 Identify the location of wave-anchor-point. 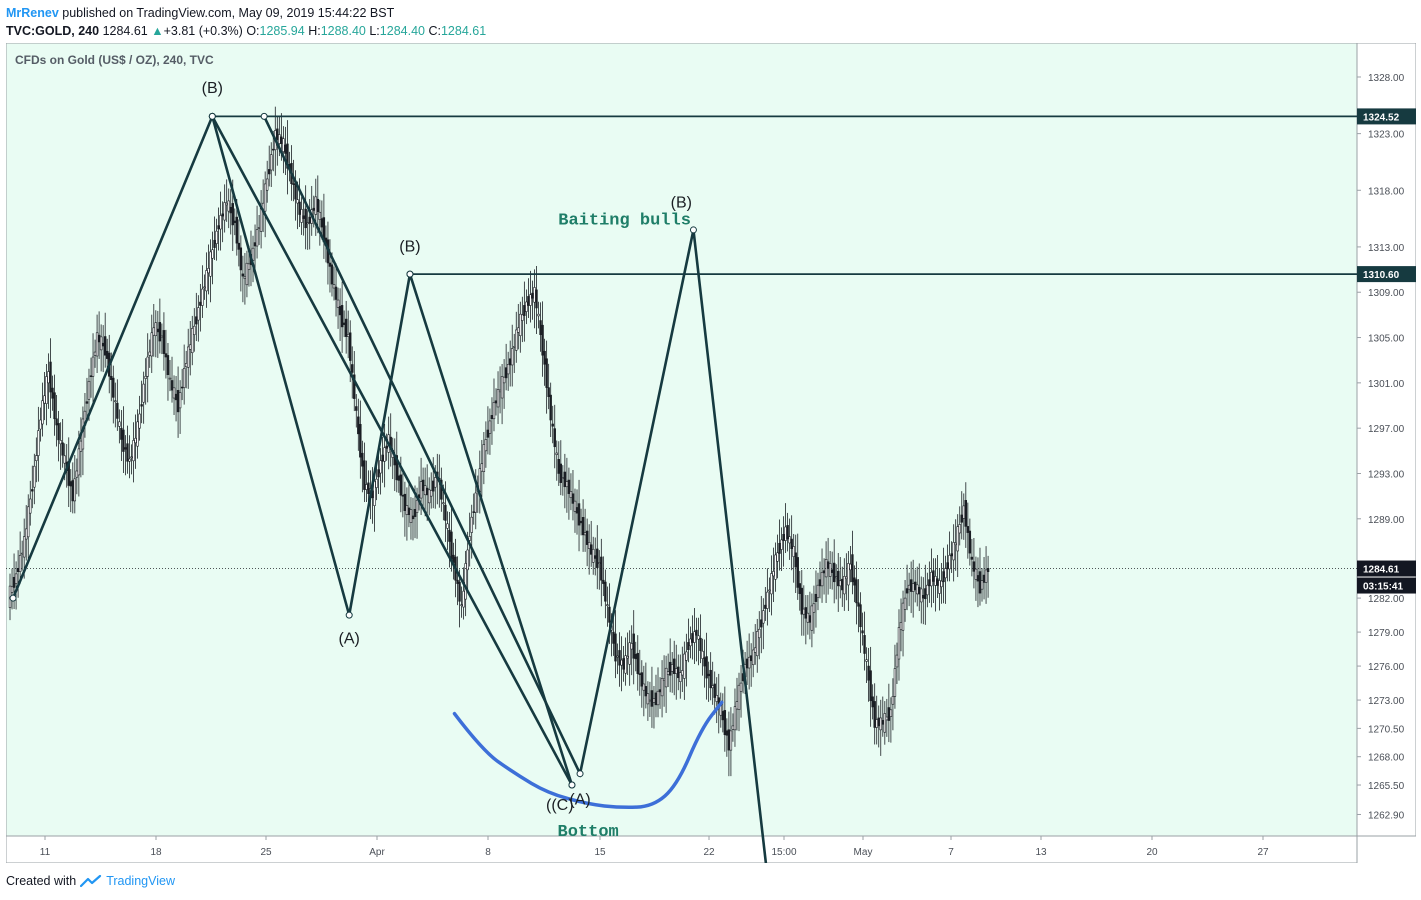
(580, 774).